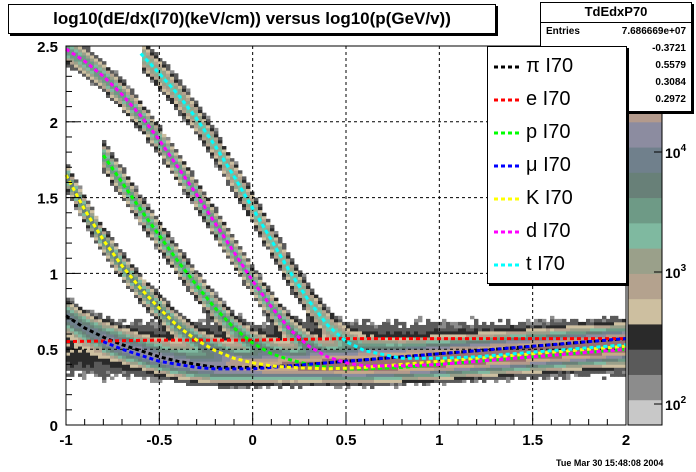 This screenshot has width=696, height=472. Describe the element at coordinates (558, 232) in the screenshot. I see `legend-item: d I70` at that location.